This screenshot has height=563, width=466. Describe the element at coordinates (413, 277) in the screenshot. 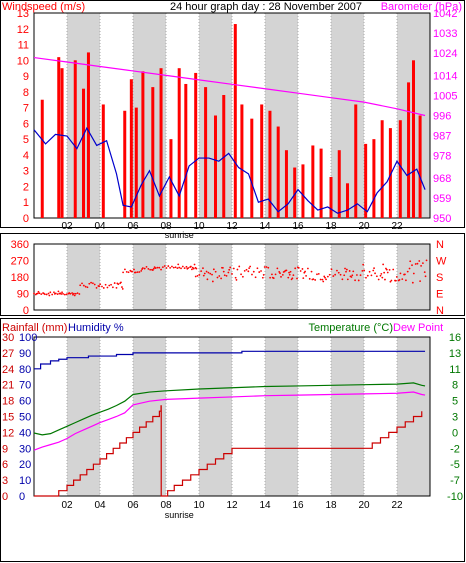

I see `direction-grid-band` at that location.